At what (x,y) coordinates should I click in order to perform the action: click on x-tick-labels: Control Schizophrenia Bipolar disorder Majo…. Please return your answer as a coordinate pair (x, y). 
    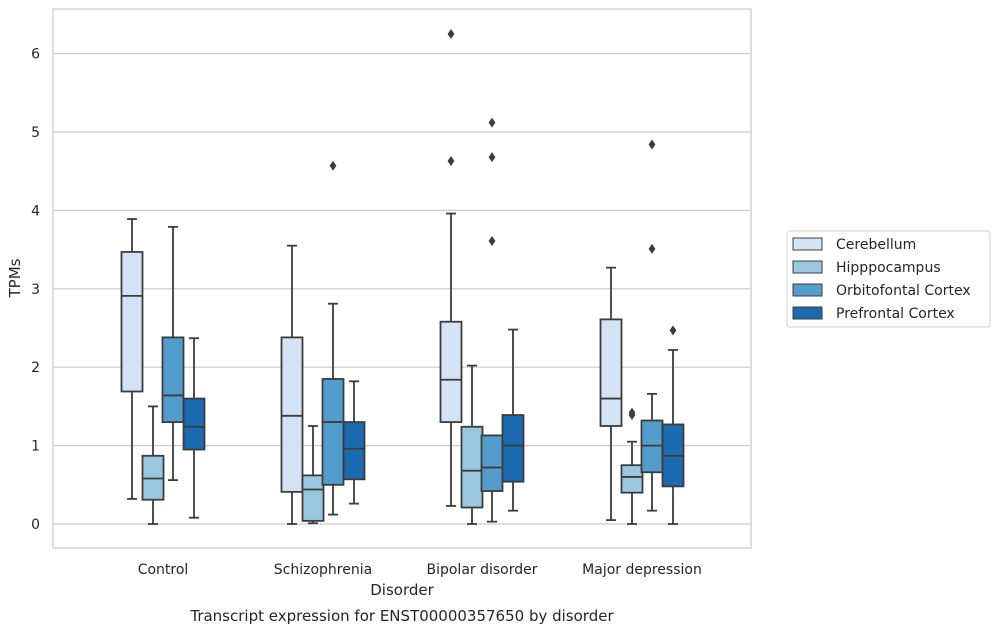
    Looking at the image, I should click on (420, 570).